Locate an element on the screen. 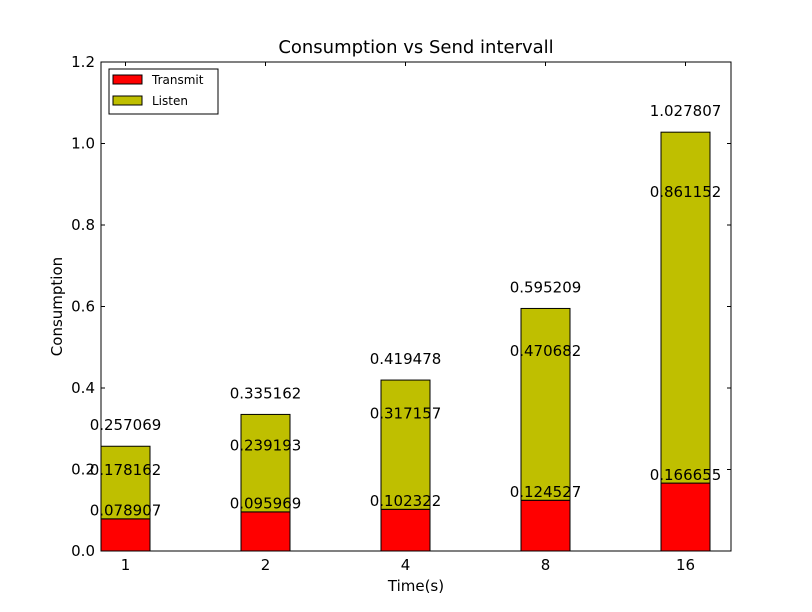 The height and width of the screenshot is (612, 812). legend-label: Transmit is located at coordinates (177, 80).